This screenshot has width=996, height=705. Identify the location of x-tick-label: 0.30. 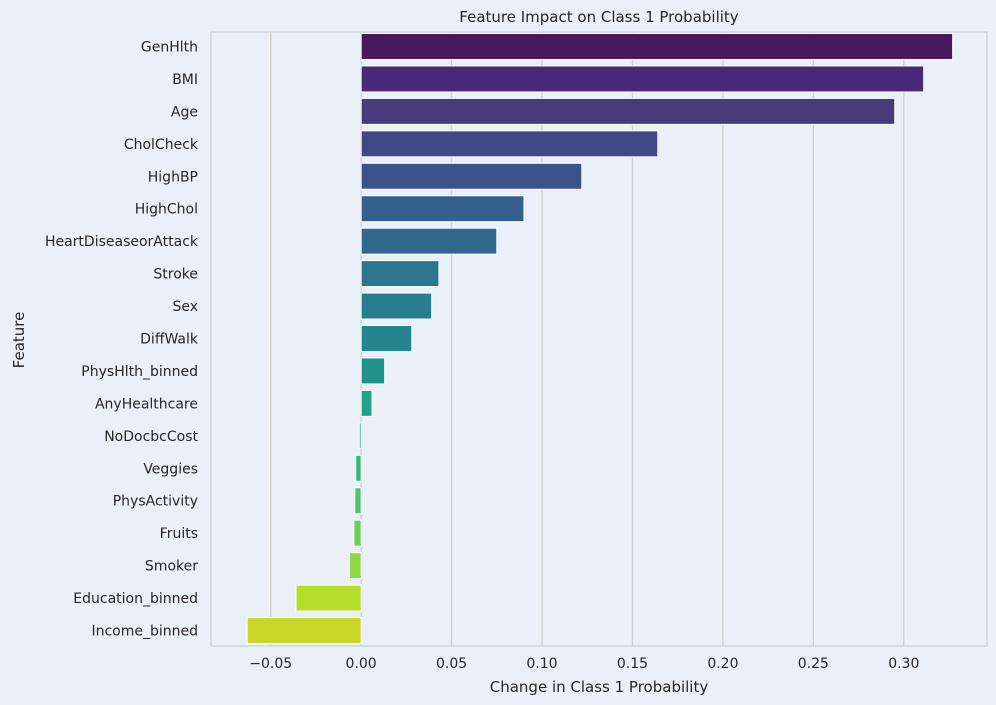
(903, 664).